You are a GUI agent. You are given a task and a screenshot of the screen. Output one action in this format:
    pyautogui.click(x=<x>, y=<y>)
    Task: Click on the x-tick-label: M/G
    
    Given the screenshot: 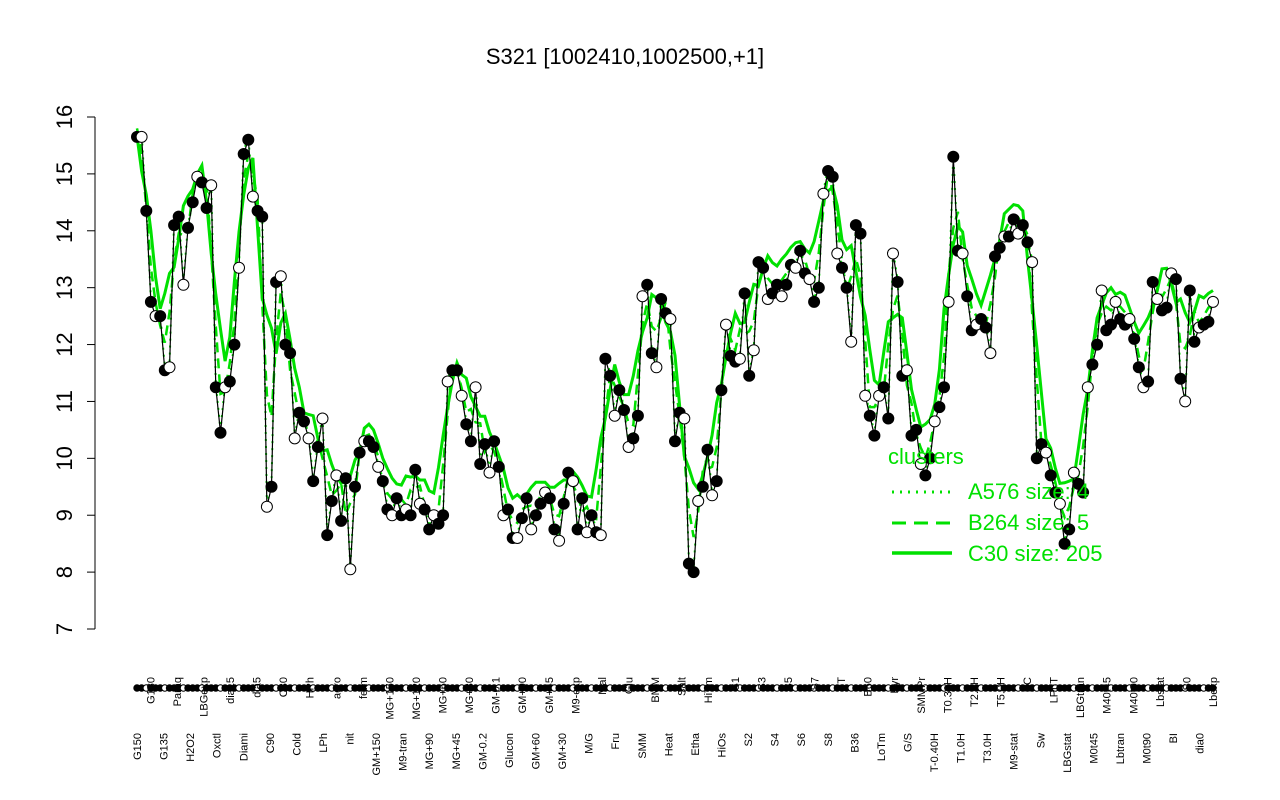 What is the action you would take?
    pyautogui.click(x=590, y=743)
    